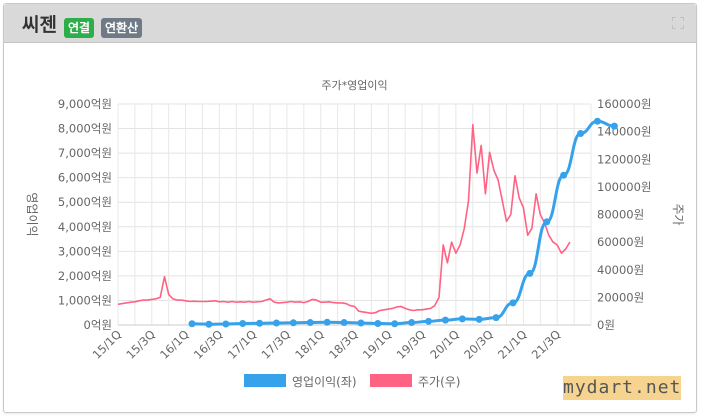 The image size is (702, 418). I want to click on y2-tick-label: 40000원, so click(620, 270).